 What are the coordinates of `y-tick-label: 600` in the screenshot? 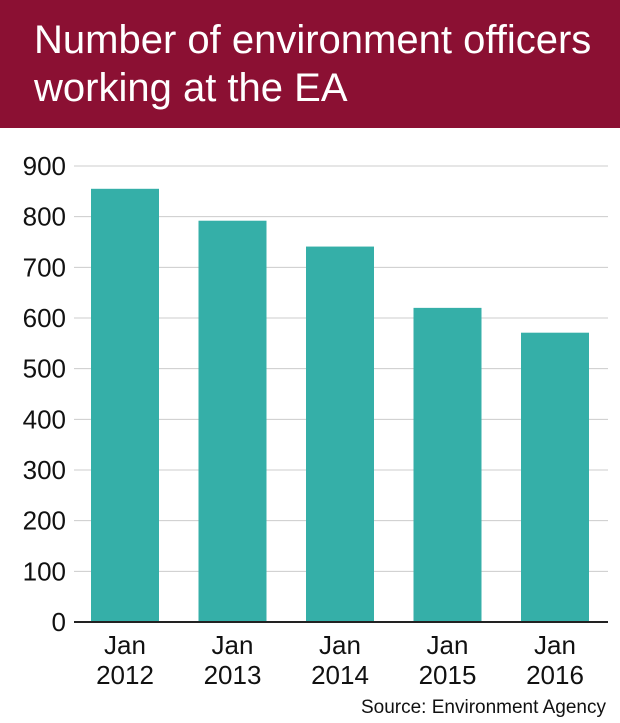 It's located at (44, 318).